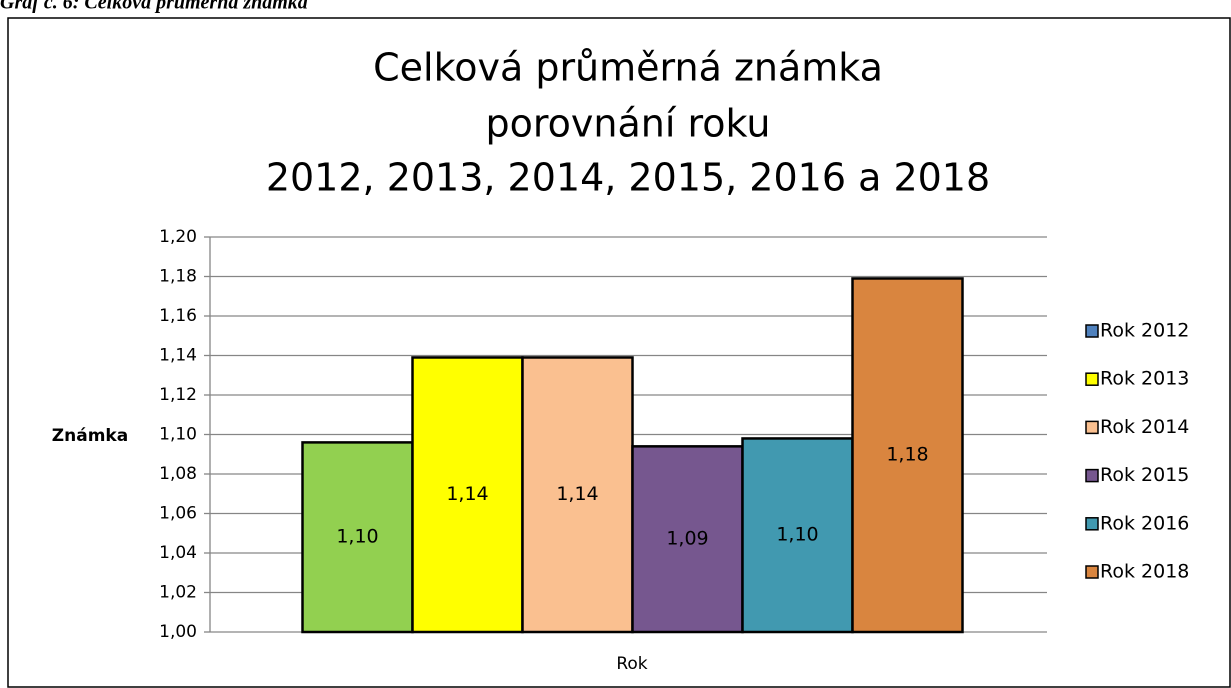  I want to click on chart-title: porovnání roku, so click(628, 124).